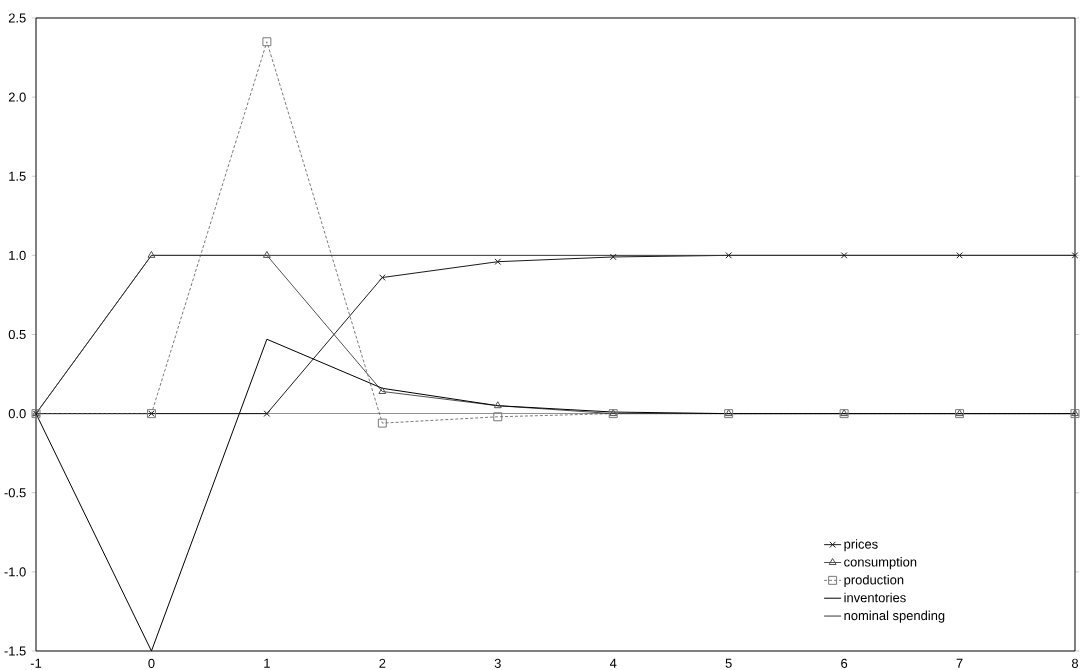 This screenshot has height=670, width=1087. What do you see at coordinates (15, 493) in the screenshot?
I see `y-tick-label: -0.5` at bounding box center [15, 493].